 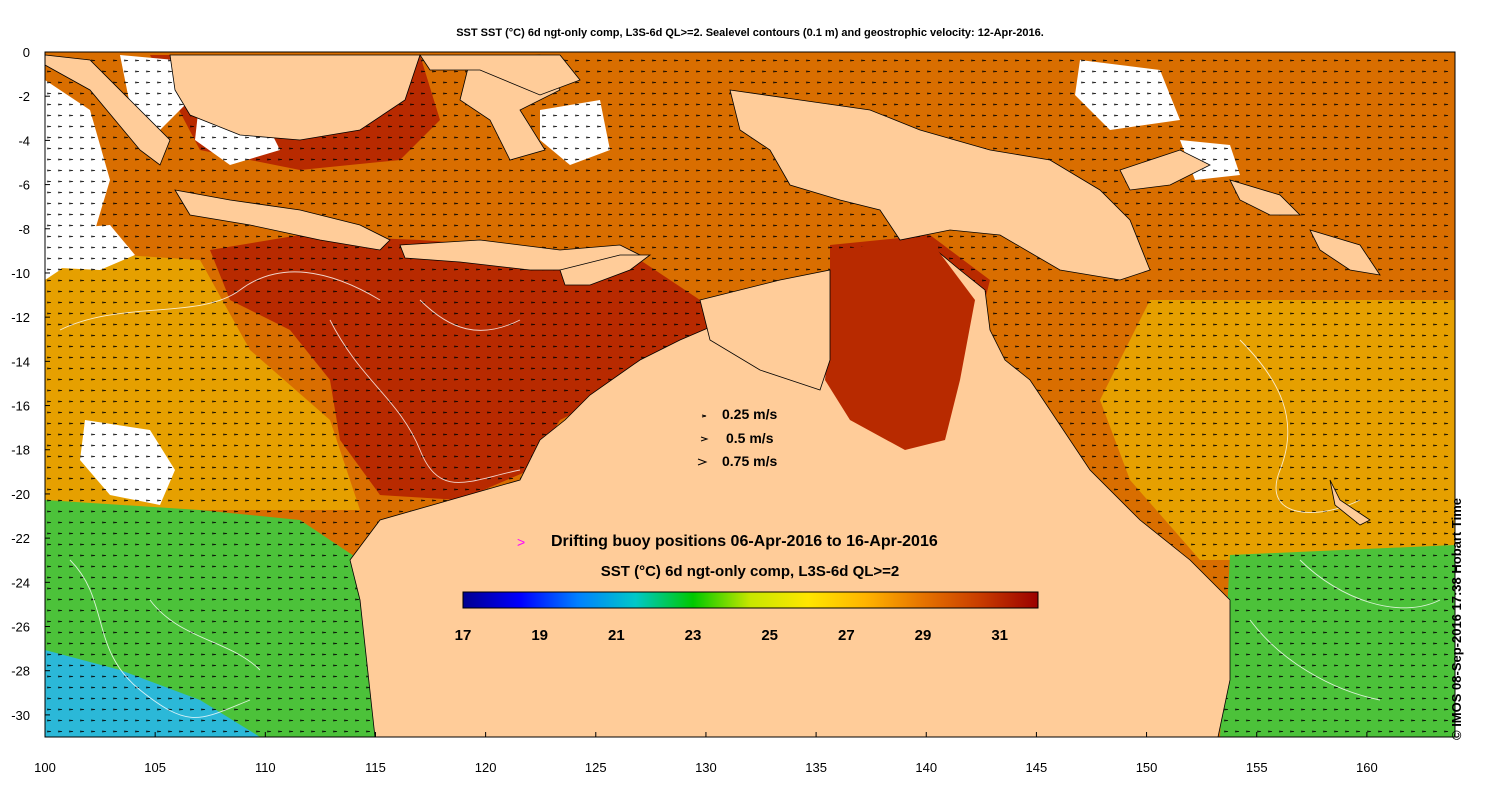 What do you see at coordinates (816, 767) in the screenshot?
I see `lon-tick-label: 135` at bounding box center [816, 767].